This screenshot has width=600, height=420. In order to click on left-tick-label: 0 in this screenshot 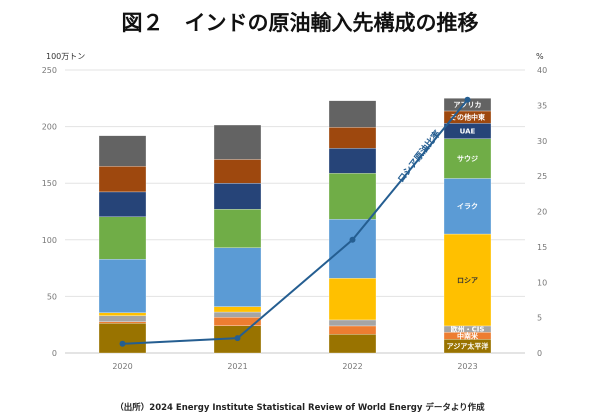, I will do `click(54, 353)`.